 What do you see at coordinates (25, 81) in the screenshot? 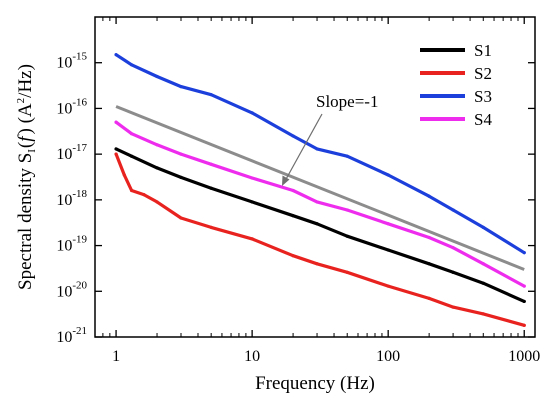
I see `y-axis-title-suffix: /Hz)` at bounding box center [25, 81].